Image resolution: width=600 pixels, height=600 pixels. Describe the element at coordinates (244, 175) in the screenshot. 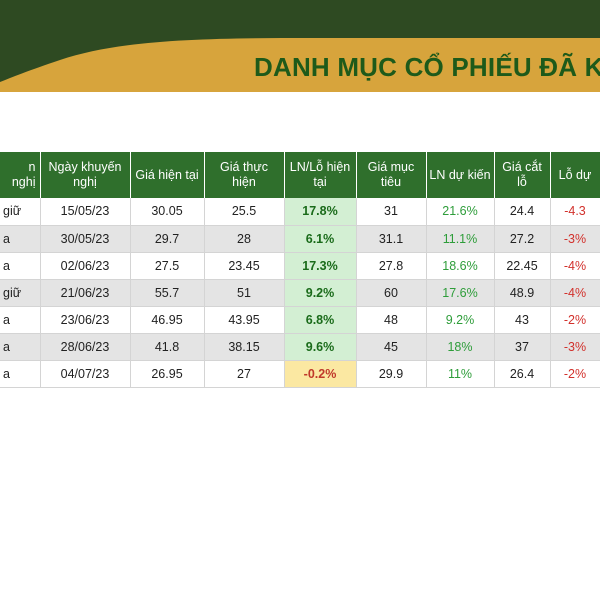

I see `col-header-execution-price: Giá thực hiện` at that location.